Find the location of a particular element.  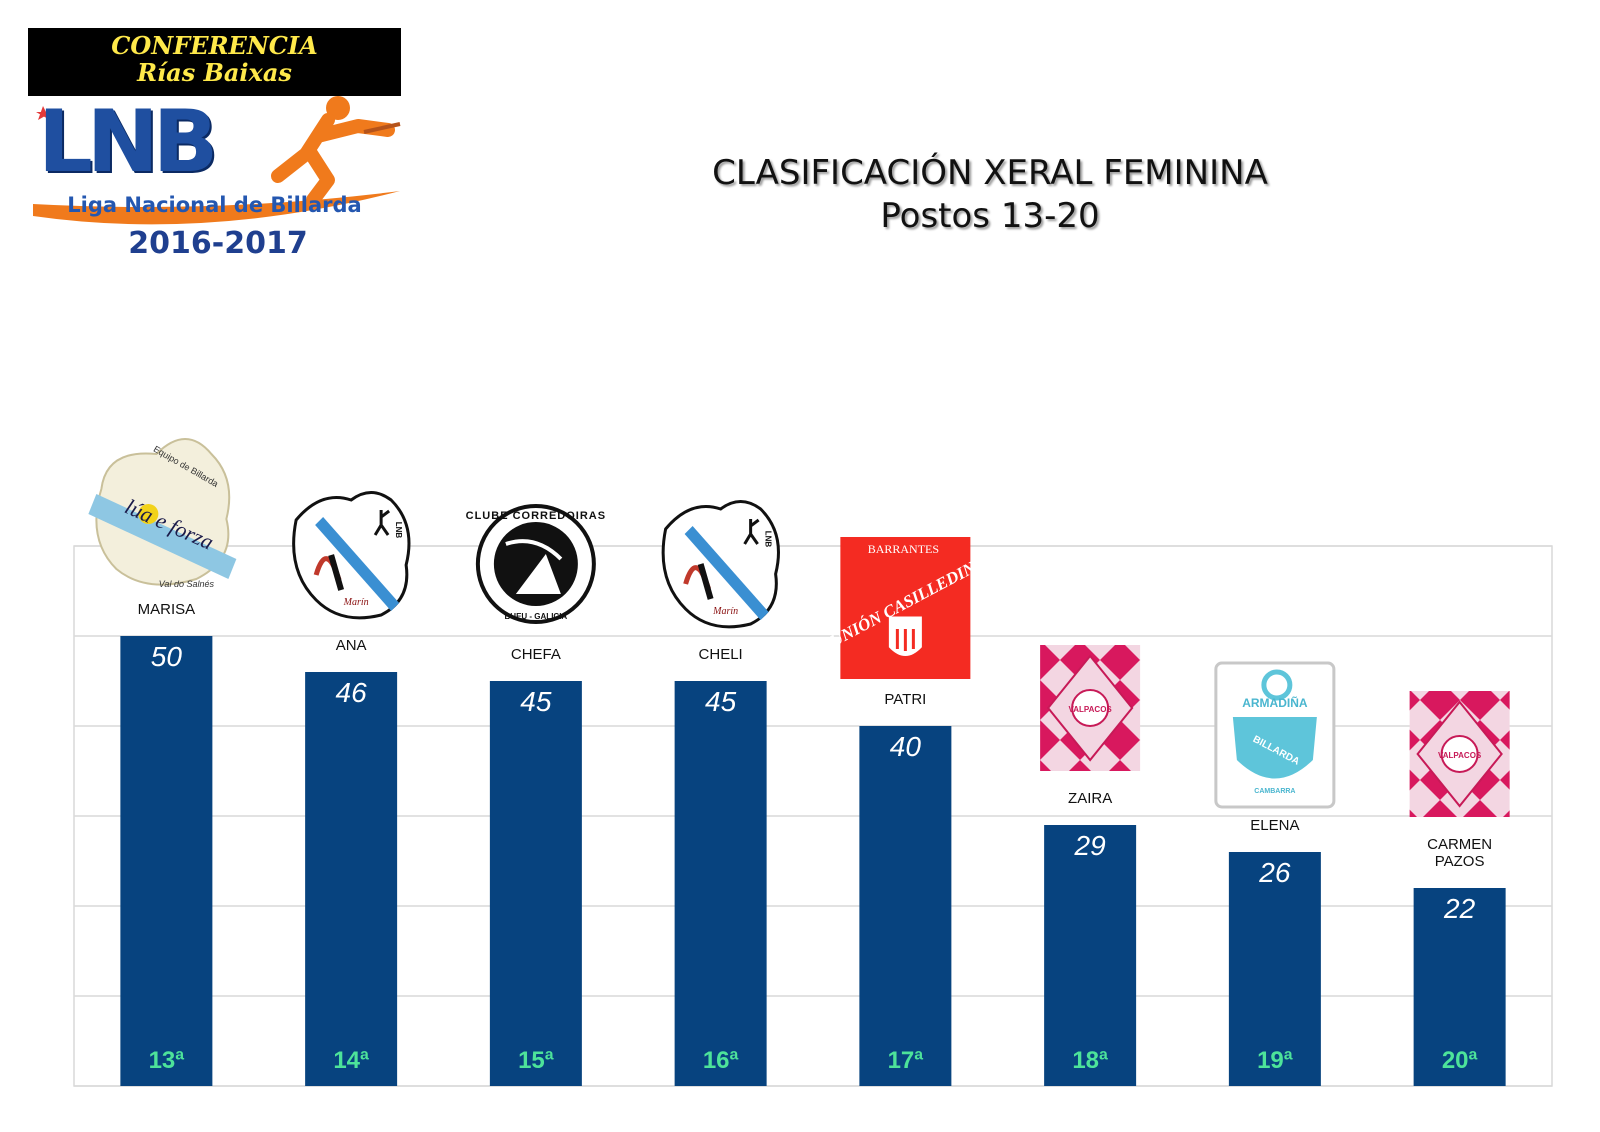

lua-e-forza-region: Val do Salnés is located at coordinates (187, 584).